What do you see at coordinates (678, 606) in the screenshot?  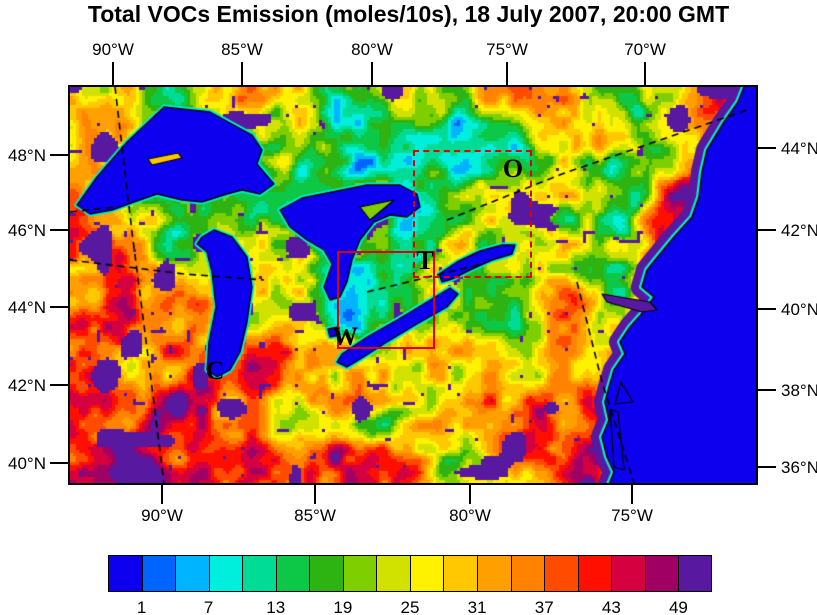 I see `colorbar-tick-label: 49` at bounding box center [678, 606].